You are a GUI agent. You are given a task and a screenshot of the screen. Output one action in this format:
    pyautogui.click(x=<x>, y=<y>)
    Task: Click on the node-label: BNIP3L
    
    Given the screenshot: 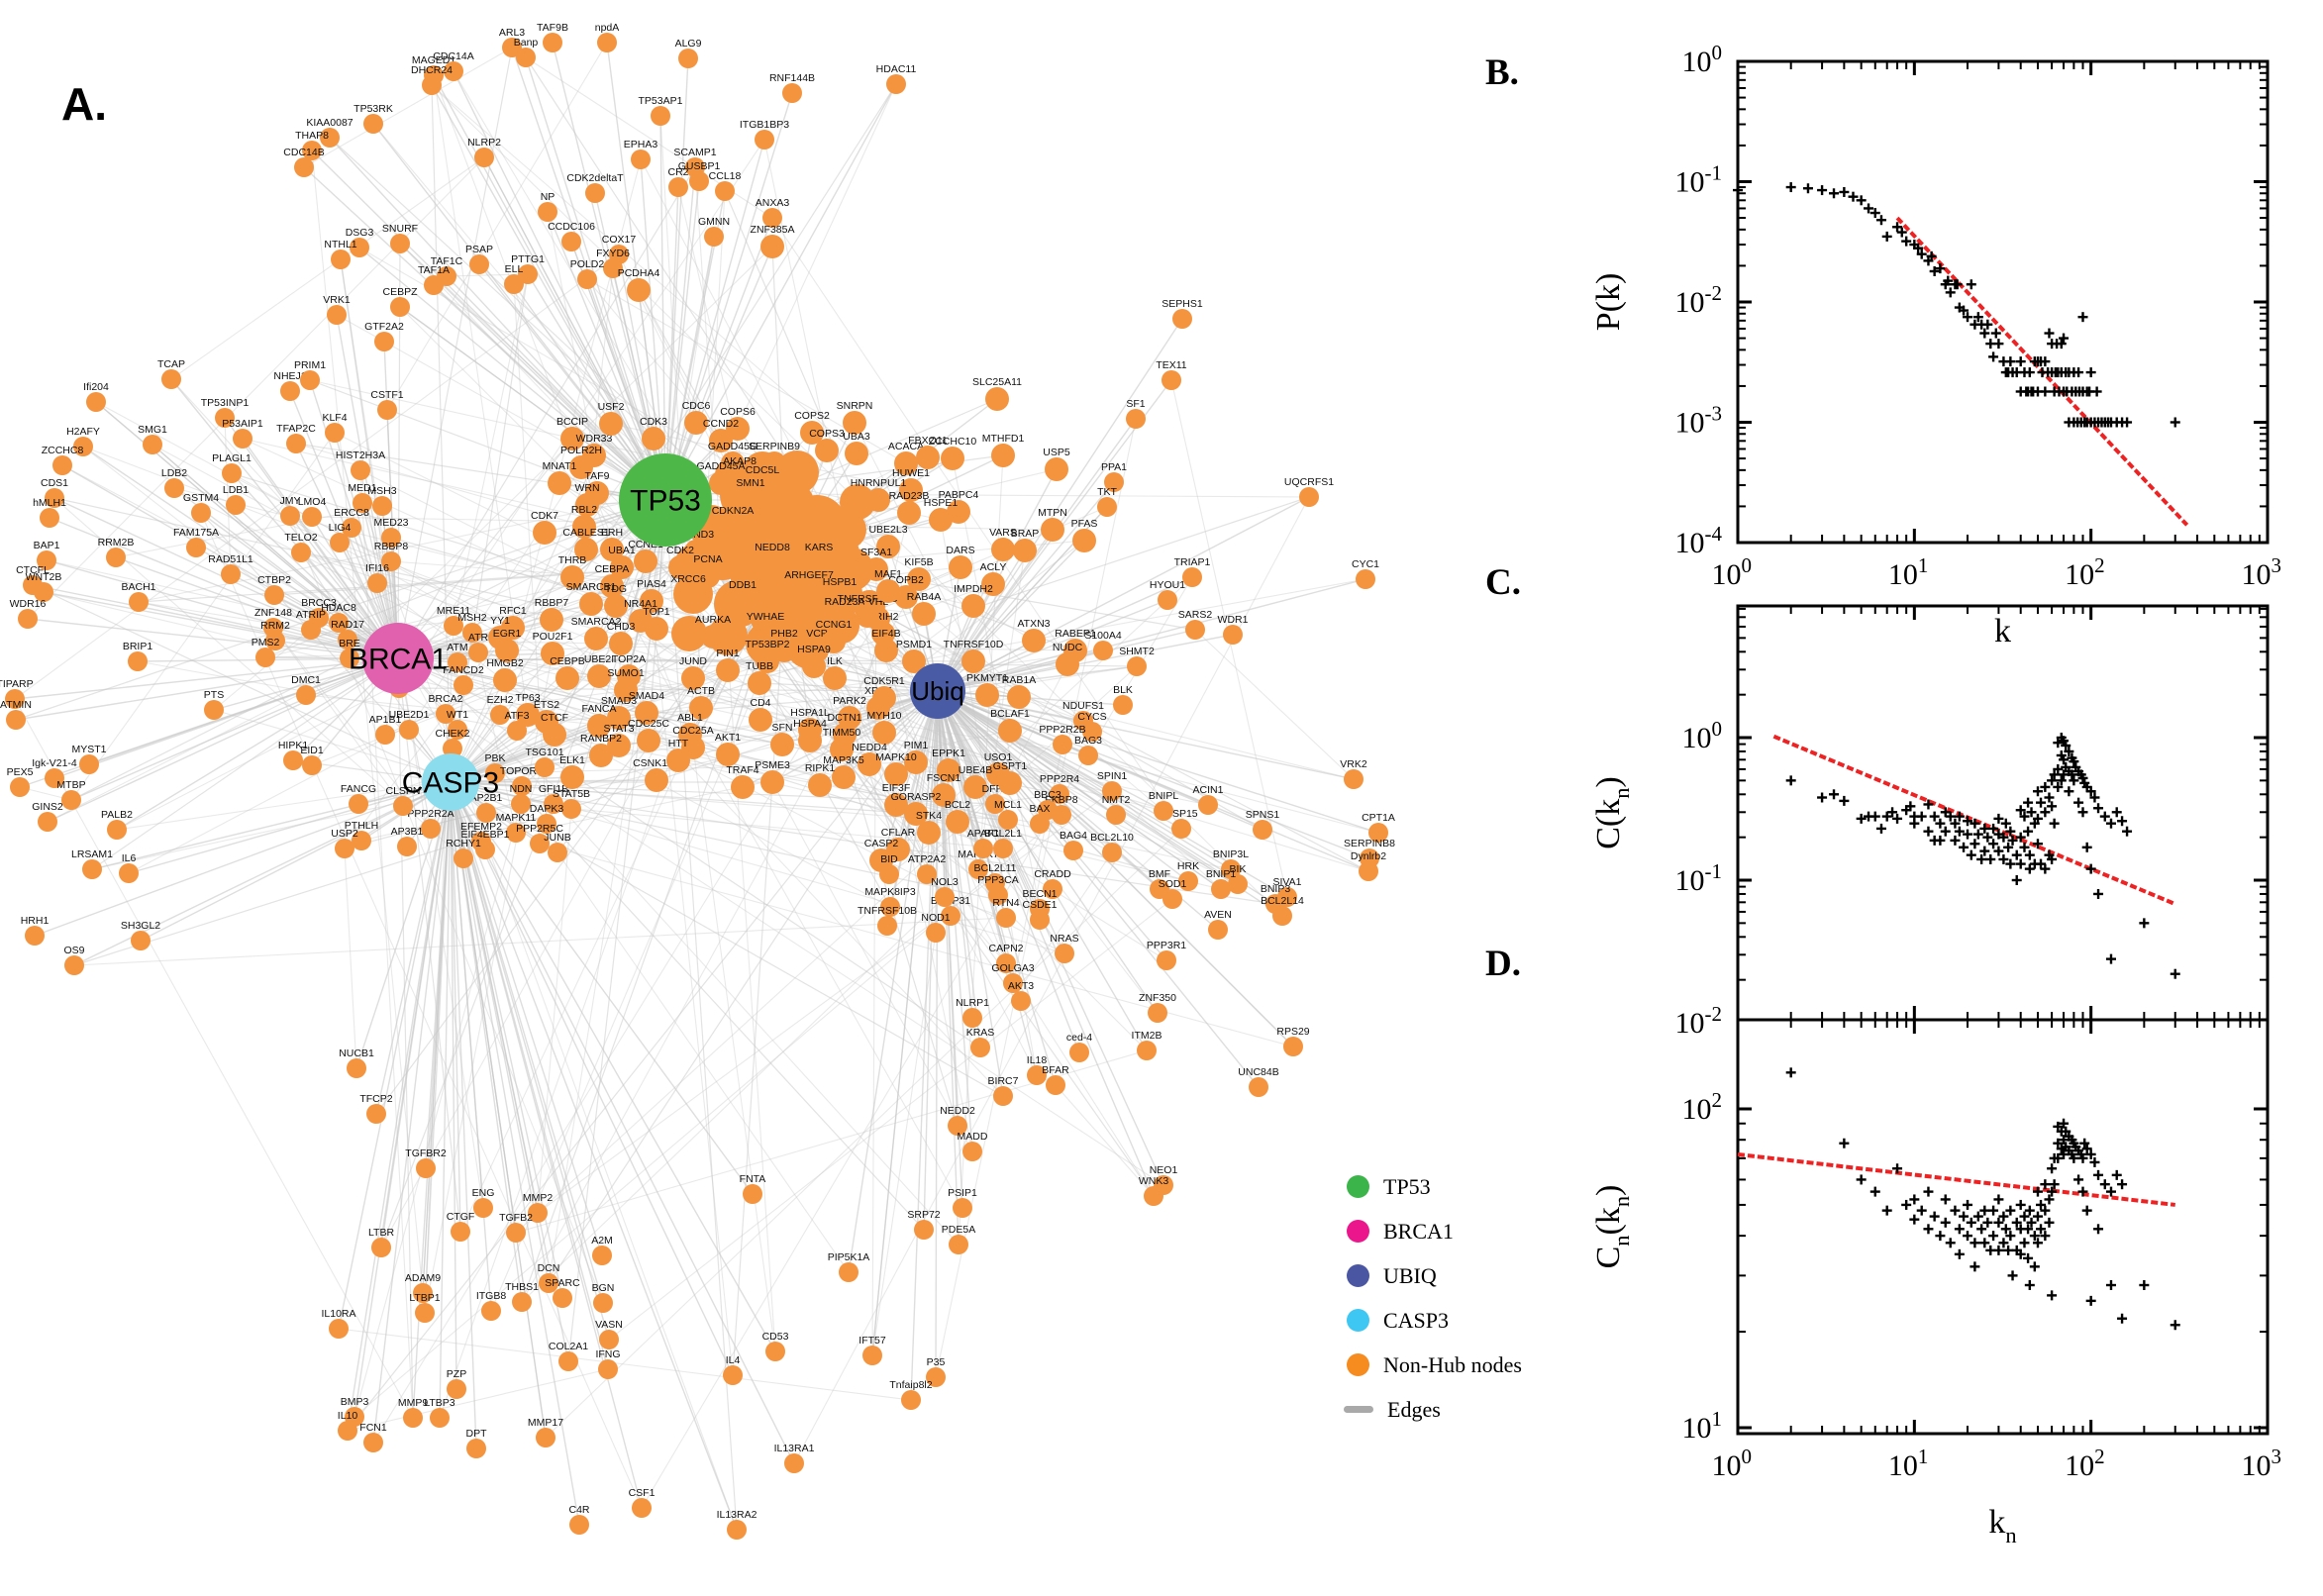 What is the action you would take?
    pyautogui.click(x=1231, y=854)
    